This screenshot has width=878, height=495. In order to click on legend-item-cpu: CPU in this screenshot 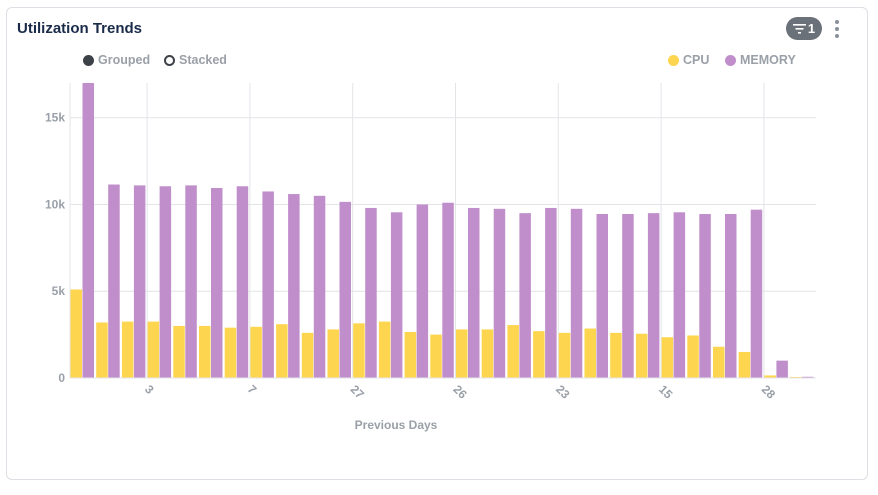, I will do `click(688, 60)`.